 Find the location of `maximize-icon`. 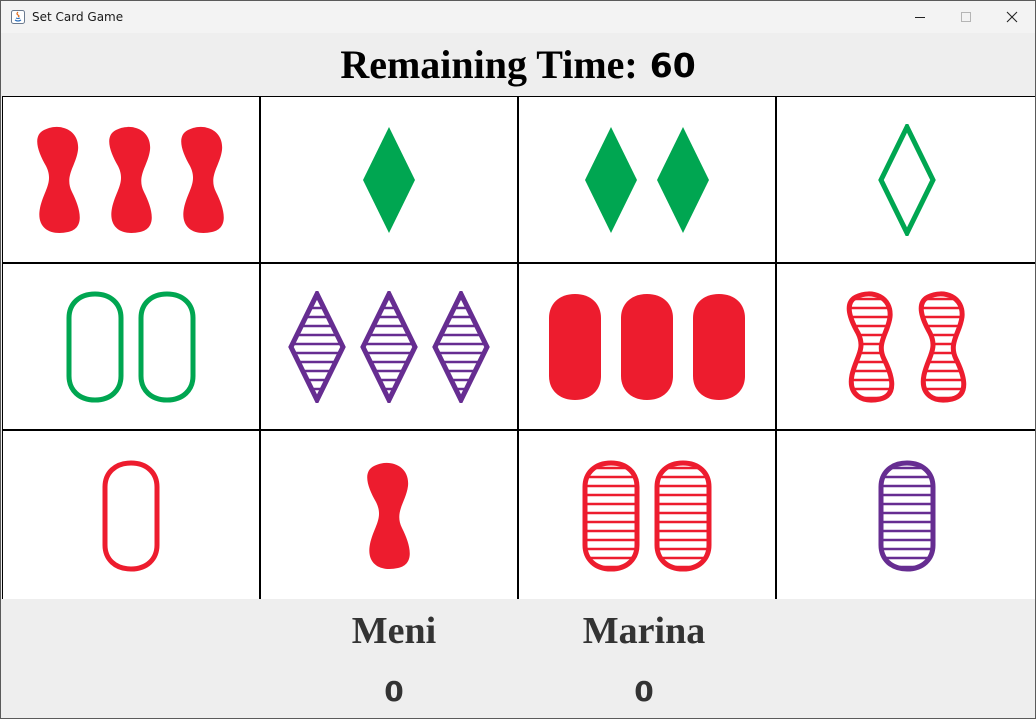

maximize-icon is located at coordinates (966, 17).